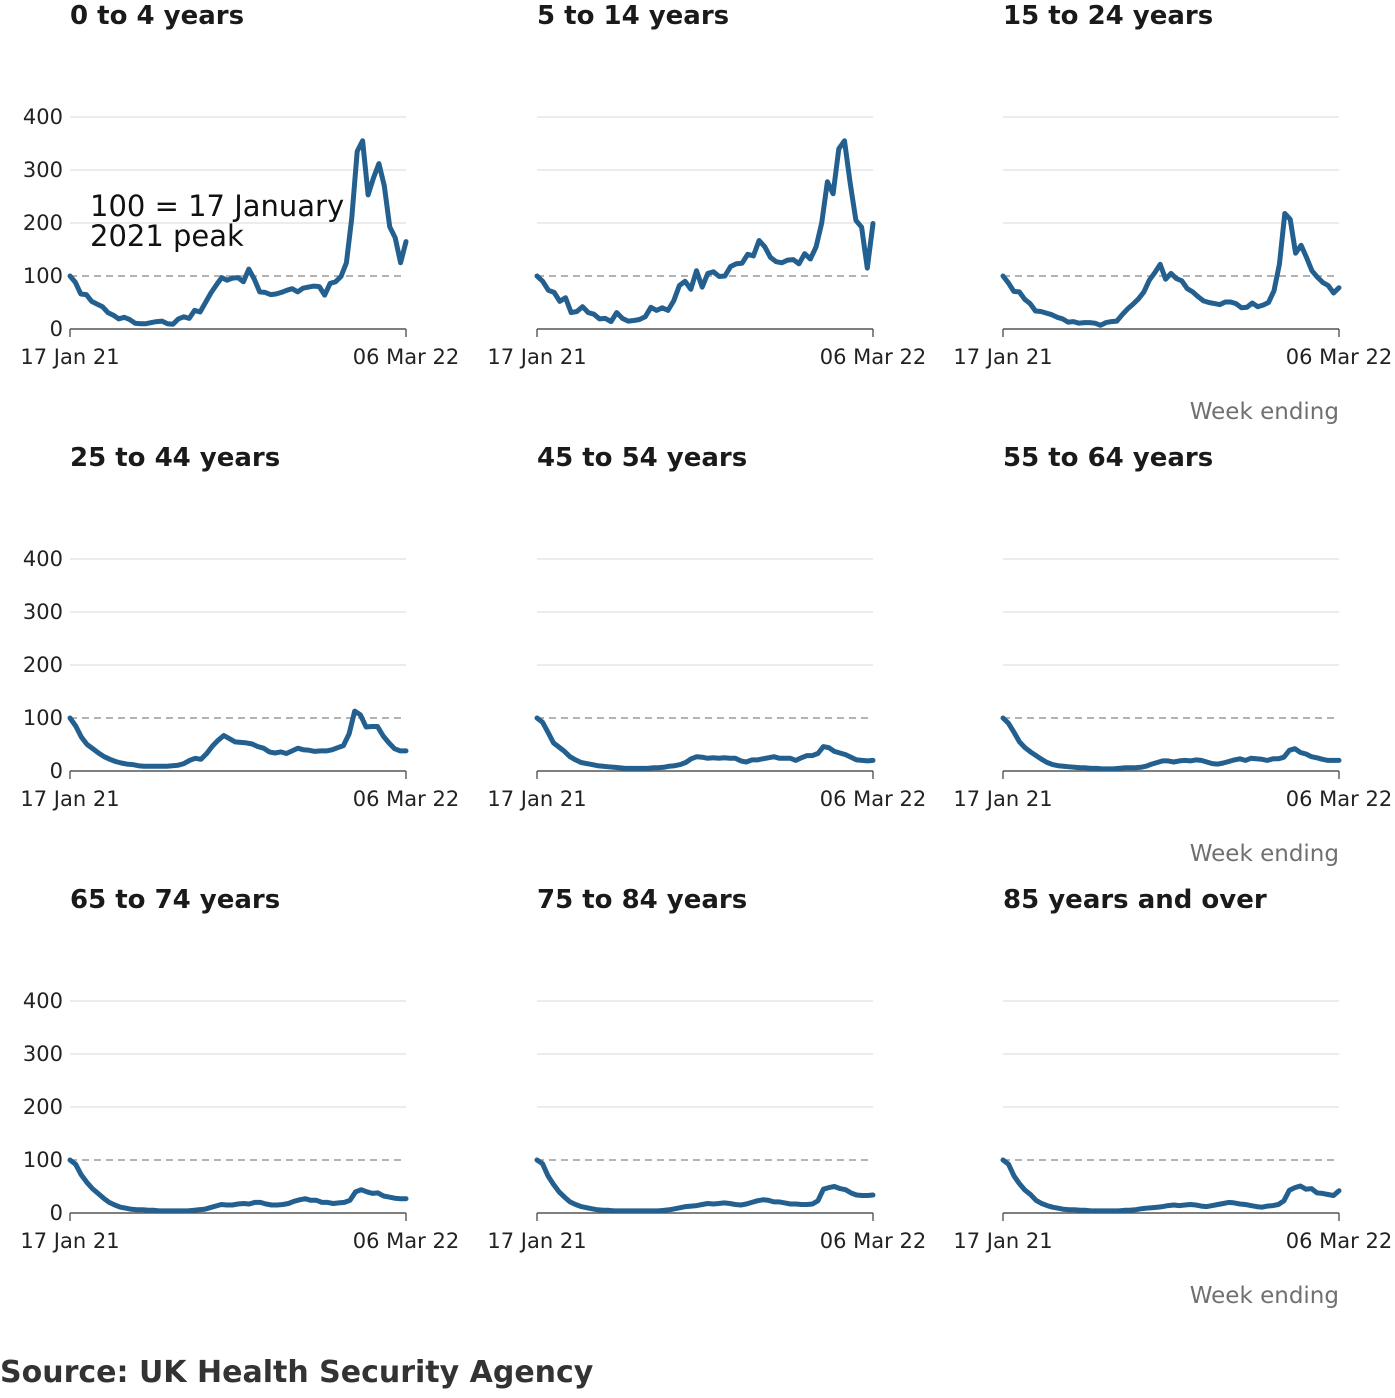 The height and width of the screenshot is (1398, 1395). Describe the element at coordinates (1108, 458) in the screenshot. I see `panel-title: 55 to 64 years` at that location.